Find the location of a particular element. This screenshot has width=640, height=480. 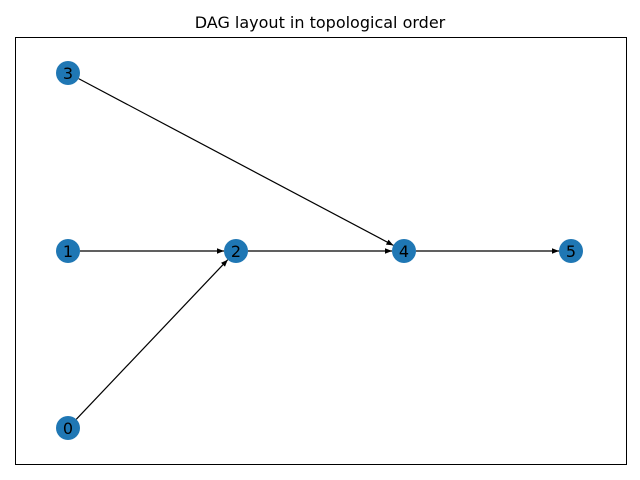

node-5: 5 is located at coordinates (571, 251).